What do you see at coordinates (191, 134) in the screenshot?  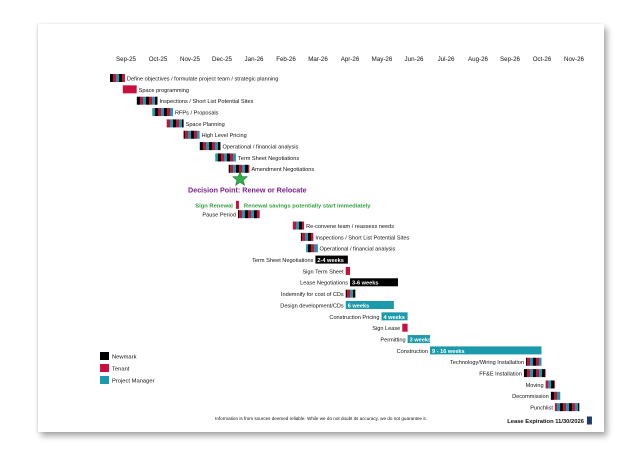 I see `gantt-bar-high-level-pricing` at bounding box center [191, 134].